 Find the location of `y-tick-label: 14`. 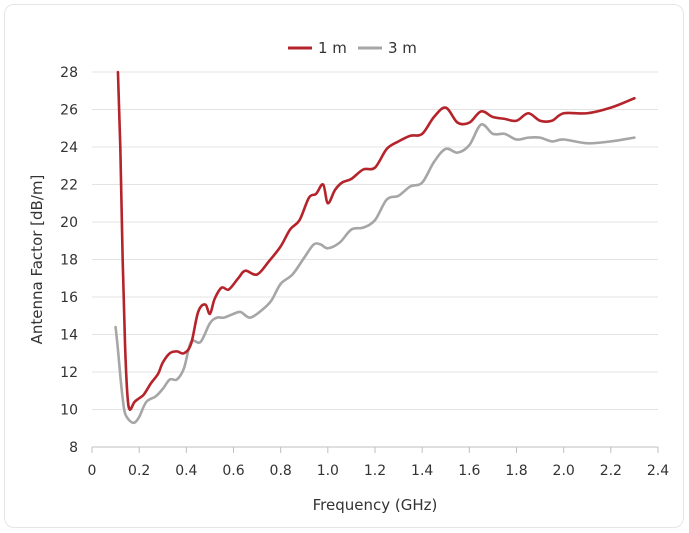

y-tick-label: 14 is located at coordinates (69, 336).